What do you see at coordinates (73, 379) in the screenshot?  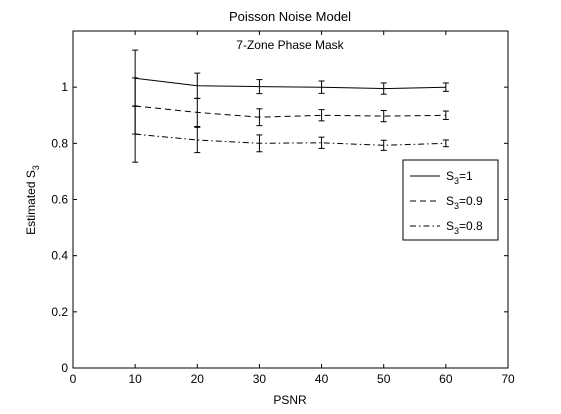 I see `x-tick-label: 0` at bounding box center [73, 379].